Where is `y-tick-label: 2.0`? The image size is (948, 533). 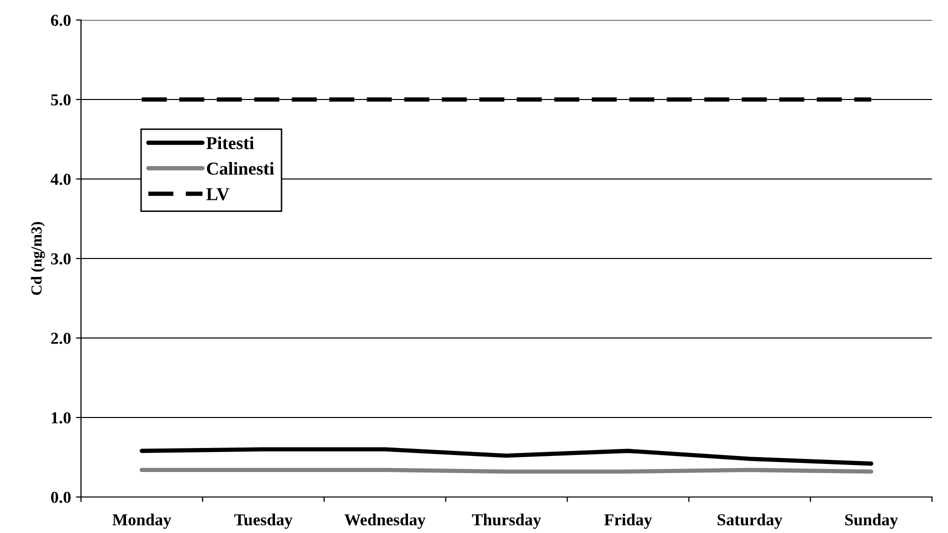
y-tick-label: 2.0 is located at coordinates (61, 338).